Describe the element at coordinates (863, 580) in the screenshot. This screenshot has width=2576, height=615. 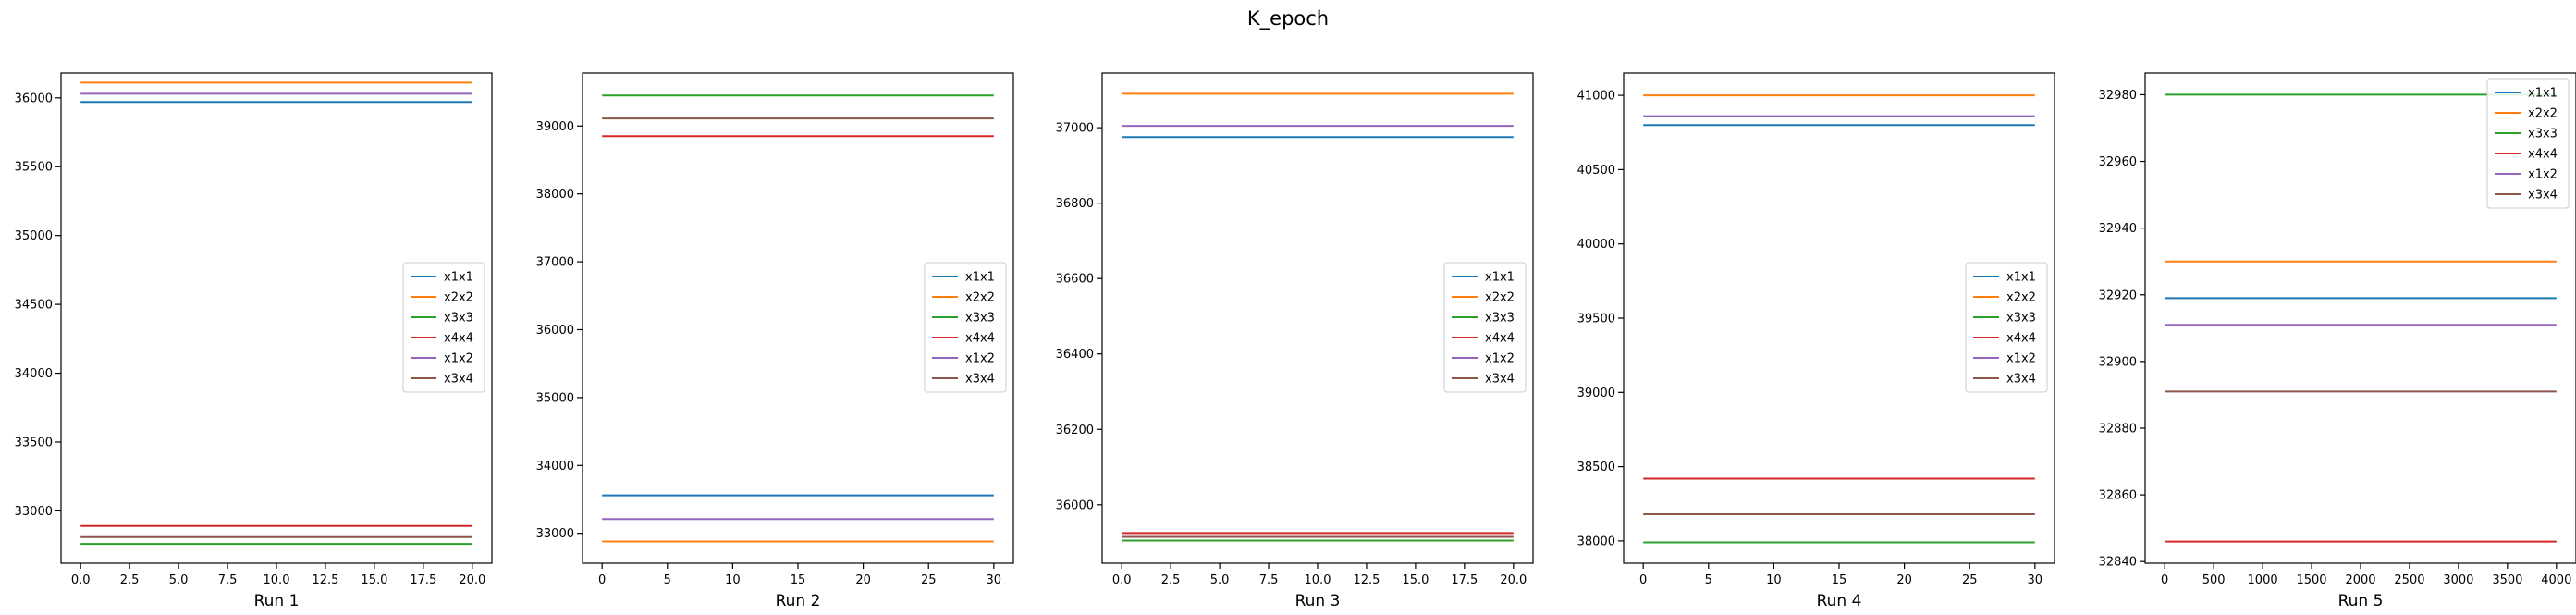
I see `x-tick-label: 20` at that location.